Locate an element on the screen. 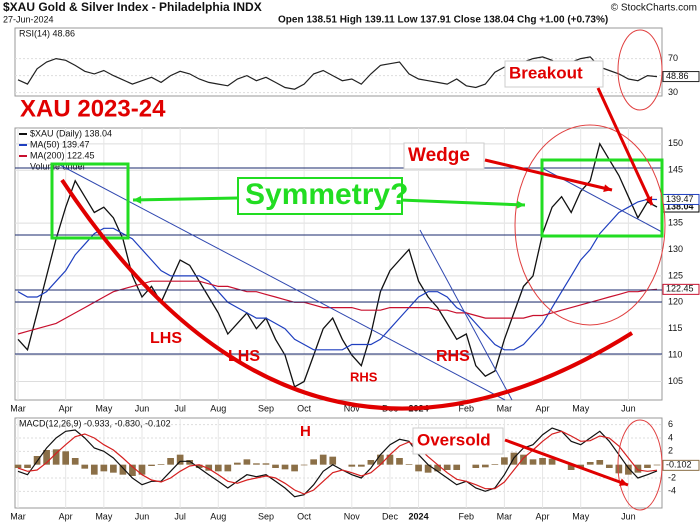 The width and height of the screenshot is (700, 530). last-value: -0.102 is located at coordinates (679, 465).